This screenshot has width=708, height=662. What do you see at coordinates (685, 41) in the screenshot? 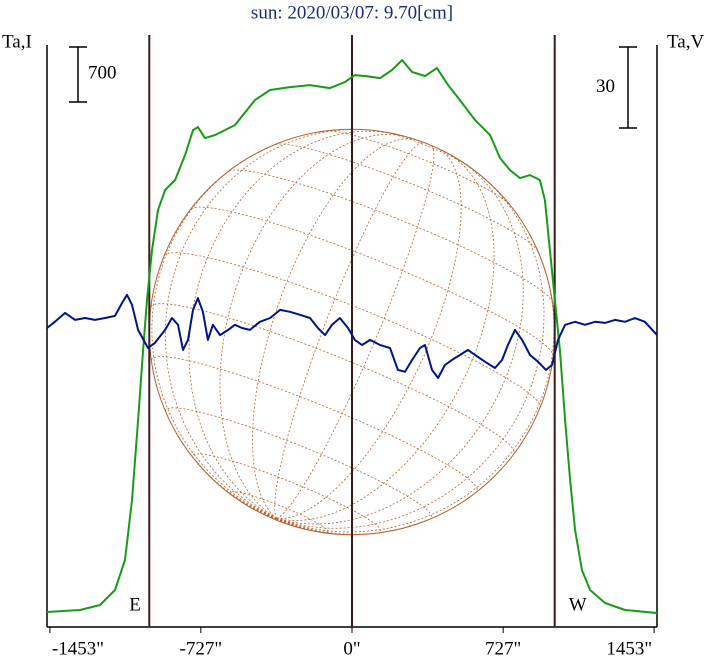
I see `y2-axis-label: Ta,V` at bounding box center [685, 41].